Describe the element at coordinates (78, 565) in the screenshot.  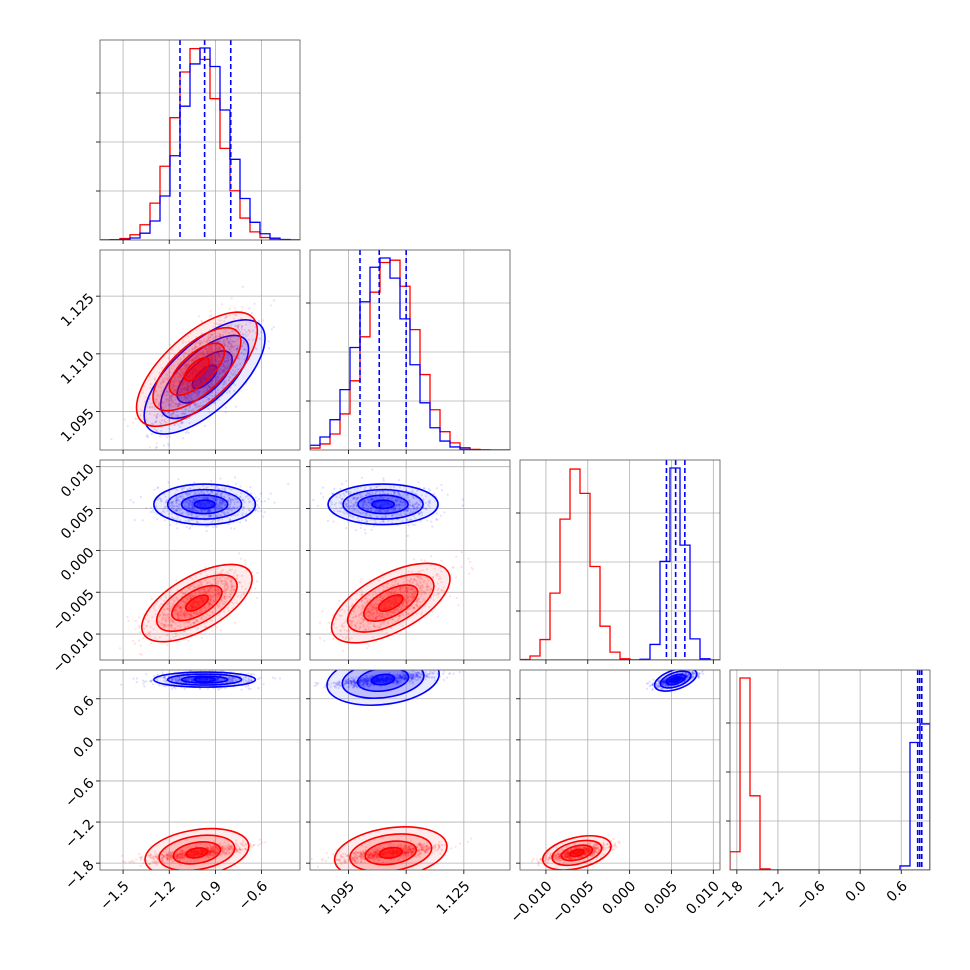
I see `y-tick-label-2: 0.000` at that location.